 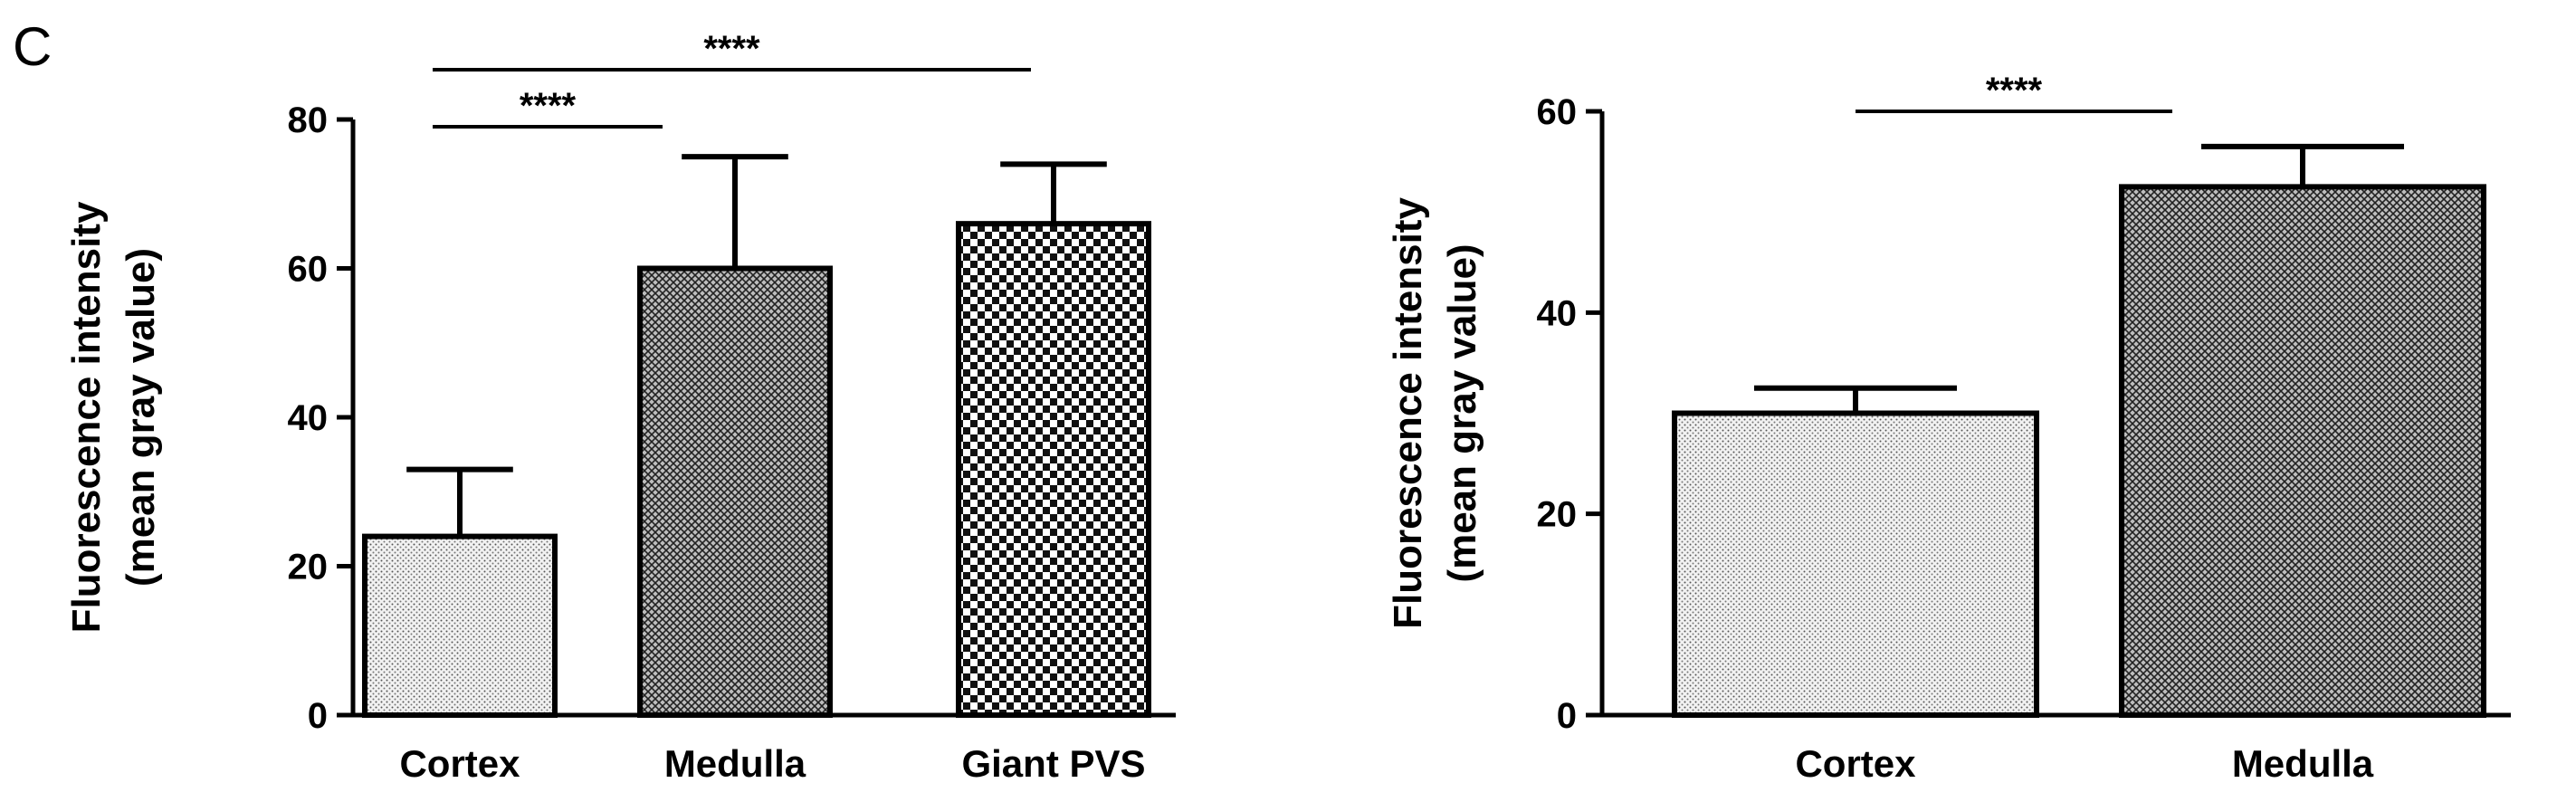 What do you see at coordinates (309, 120) in the screenshot?
I see `y-tick-label: 80` at bounding box center [309, 120].